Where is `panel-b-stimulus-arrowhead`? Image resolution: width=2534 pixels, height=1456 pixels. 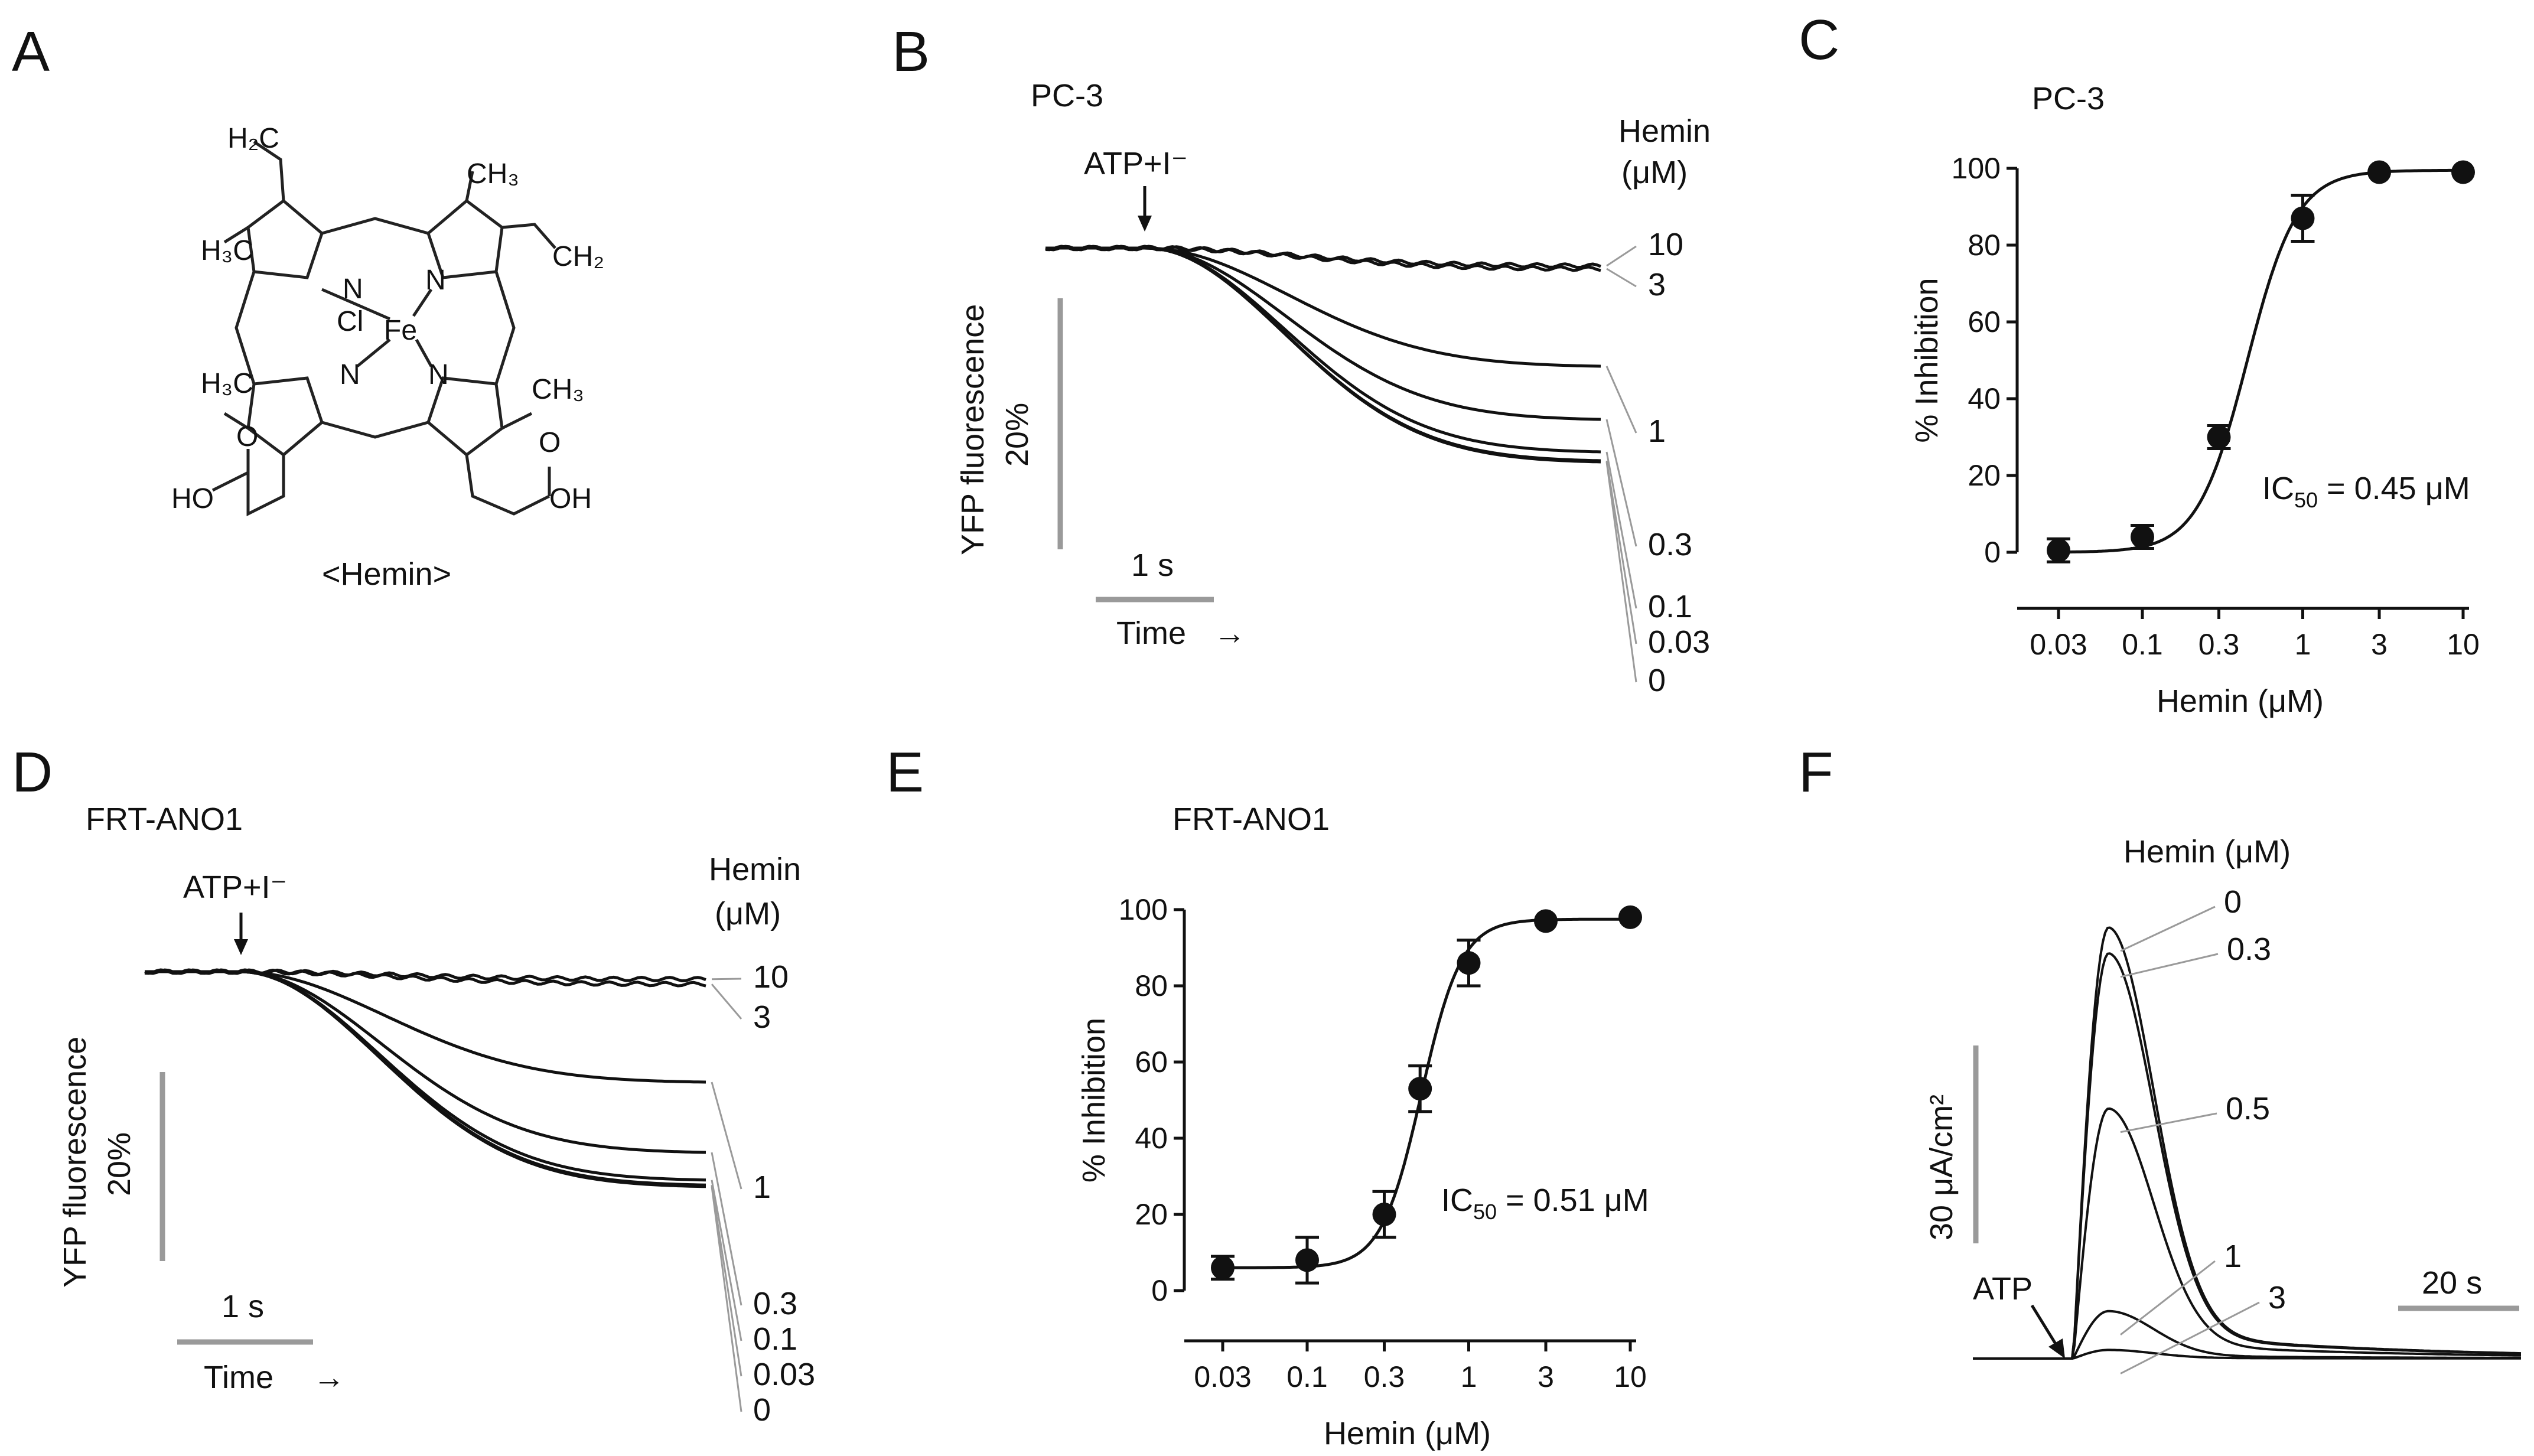 panel-b-stimulus-arrowhead is located at coordinates (1145, 224).